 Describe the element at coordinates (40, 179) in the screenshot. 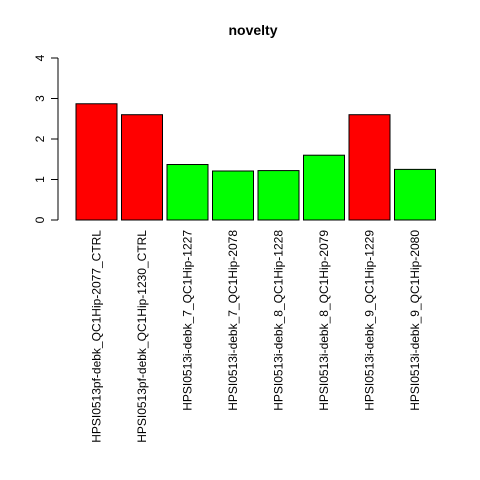

I see `y-tick-label: 1` at that location.